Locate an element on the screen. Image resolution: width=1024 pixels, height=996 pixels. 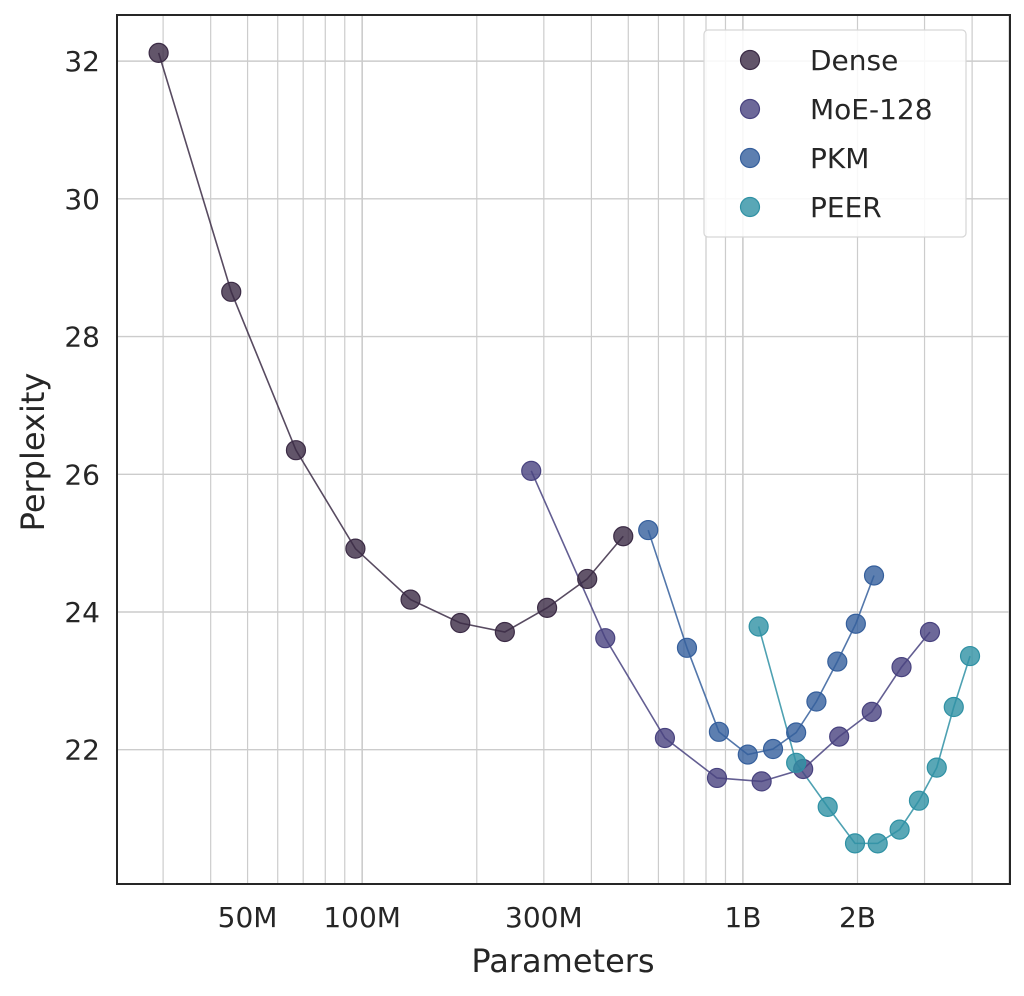
x-tick-label: 100M is located at coordinates (362, 917).